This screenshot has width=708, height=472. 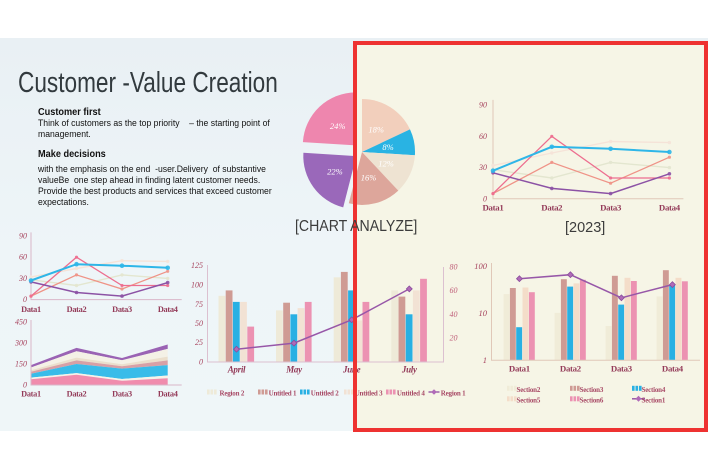 I want to click on svg-text: 40, so click(x=454, y=314).